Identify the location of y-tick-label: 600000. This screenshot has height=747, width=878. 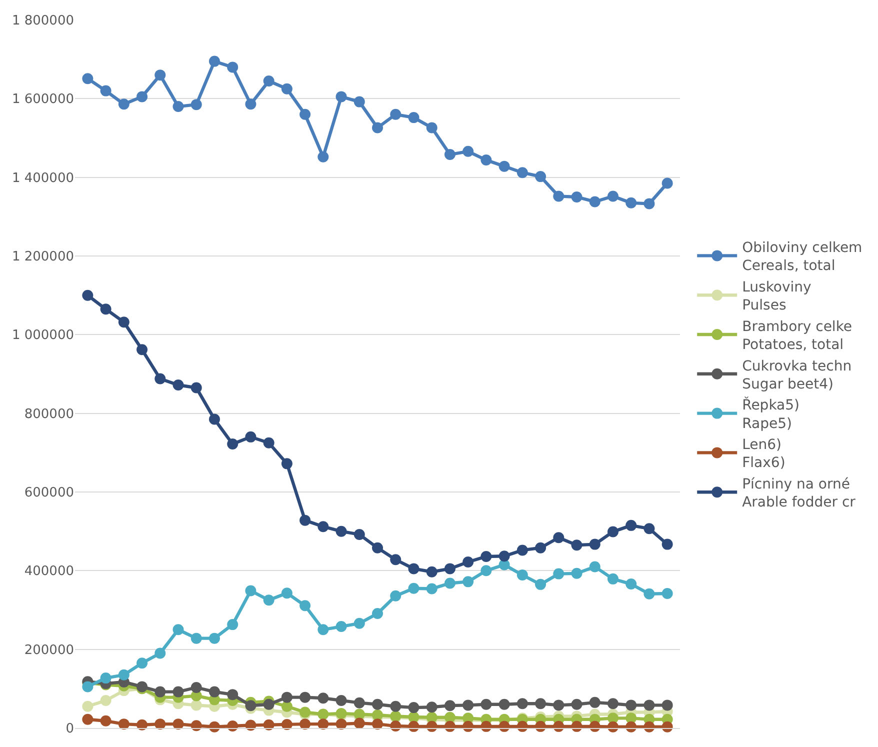
(49, 493).